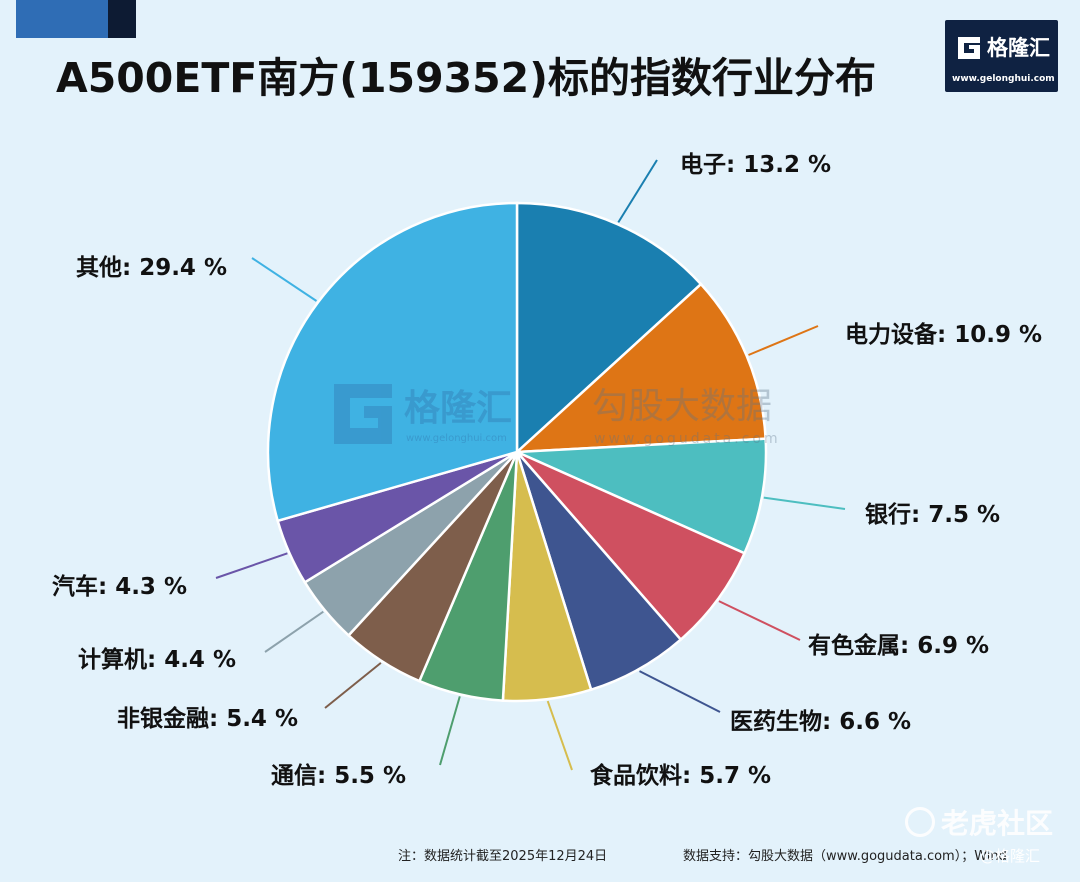  What do you see at coordinates (1003, 79) in the screenshot?
I see `logo-url: www.gelonghui.com` at bounding box center [1003, 79].